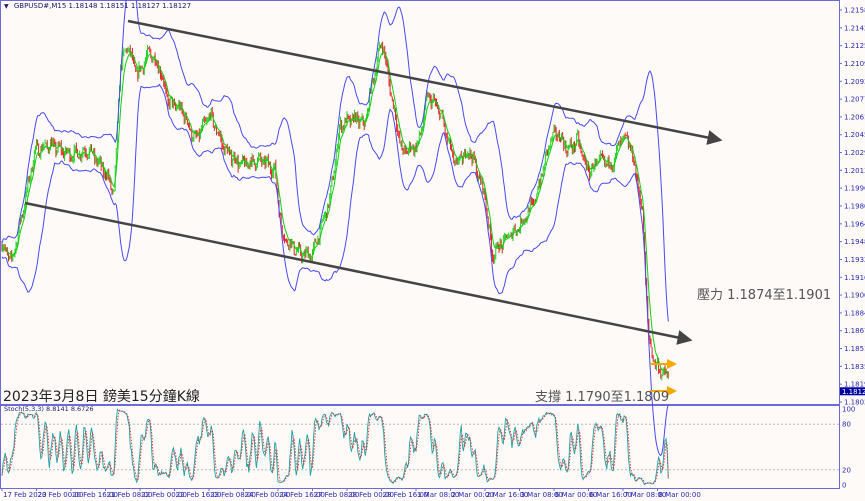 This screenshot has width=865, height=501. I want to click on time-tick-label: 1 Mar 08:00, so click(438, 495).